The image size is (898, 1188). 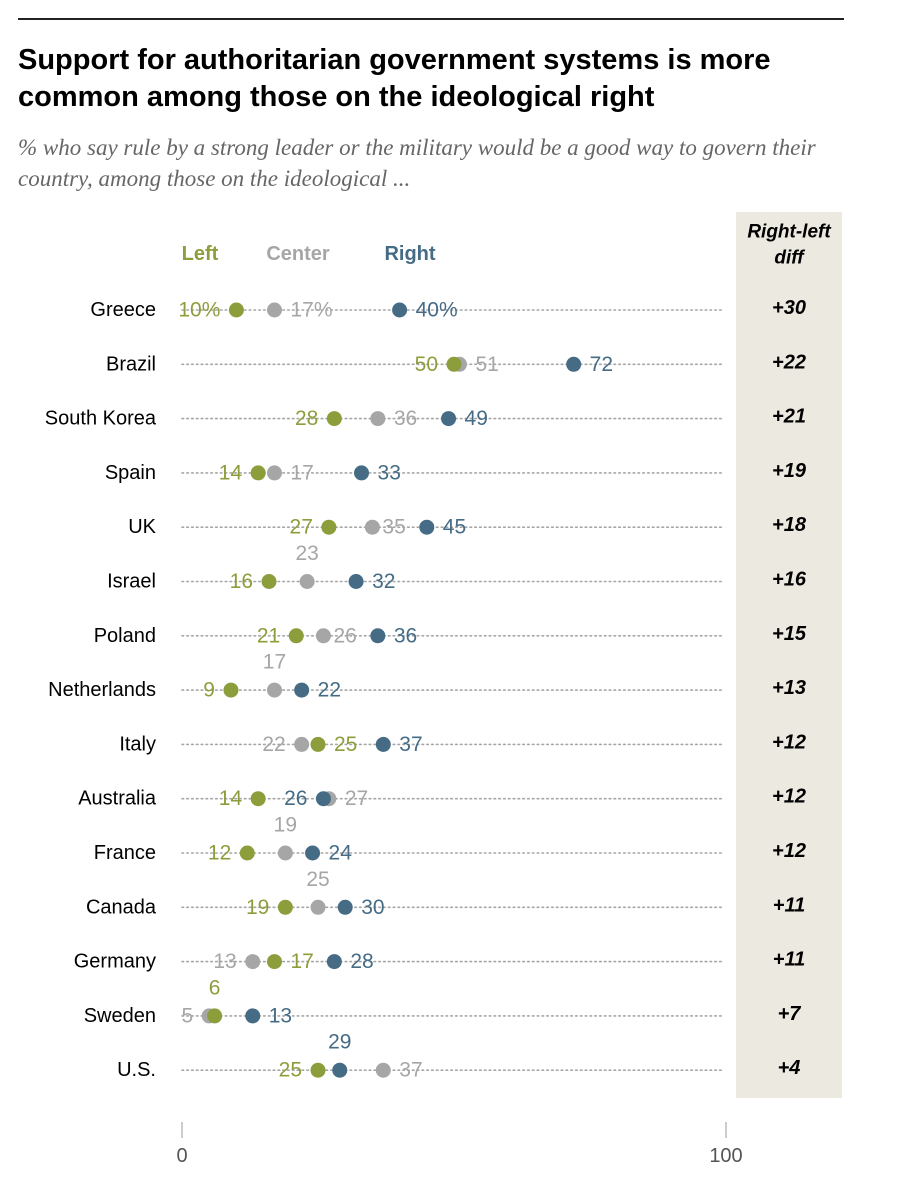 I want to click on value-label-right: 29, so click(x=339, y=1042).